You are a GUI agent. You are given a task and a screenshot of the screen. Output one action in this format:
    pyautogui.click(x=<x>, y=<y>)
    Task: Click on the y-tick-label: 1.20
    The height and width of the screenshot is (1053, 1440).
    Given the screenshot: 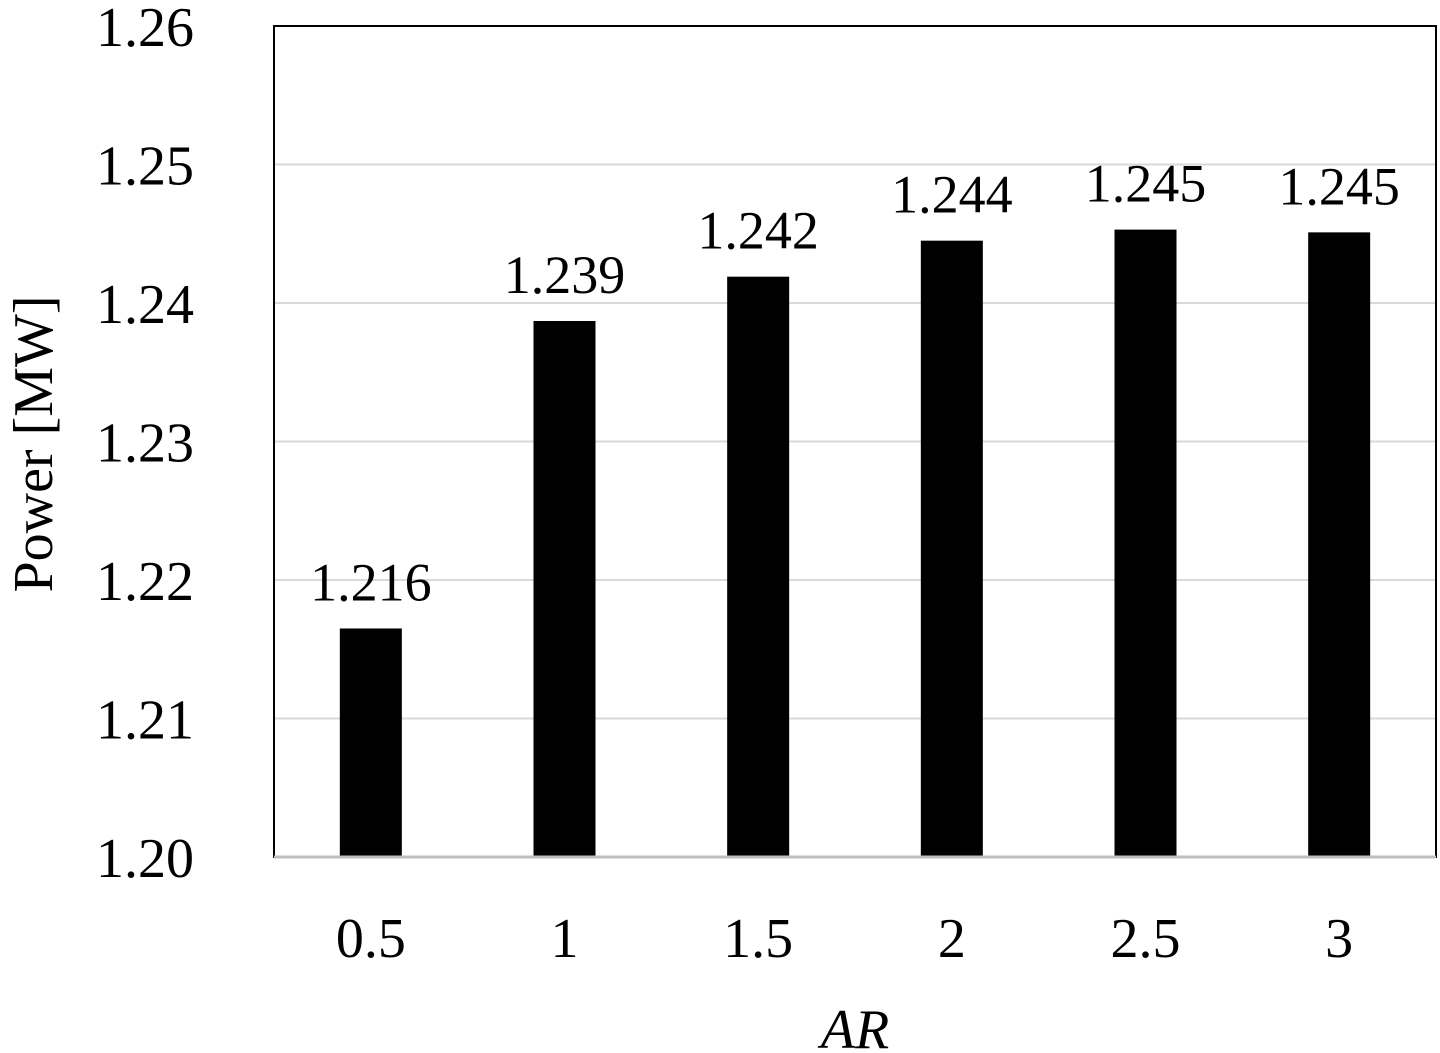 What is the action you would take?
    pyautogui.click(x=145, y=859)
    